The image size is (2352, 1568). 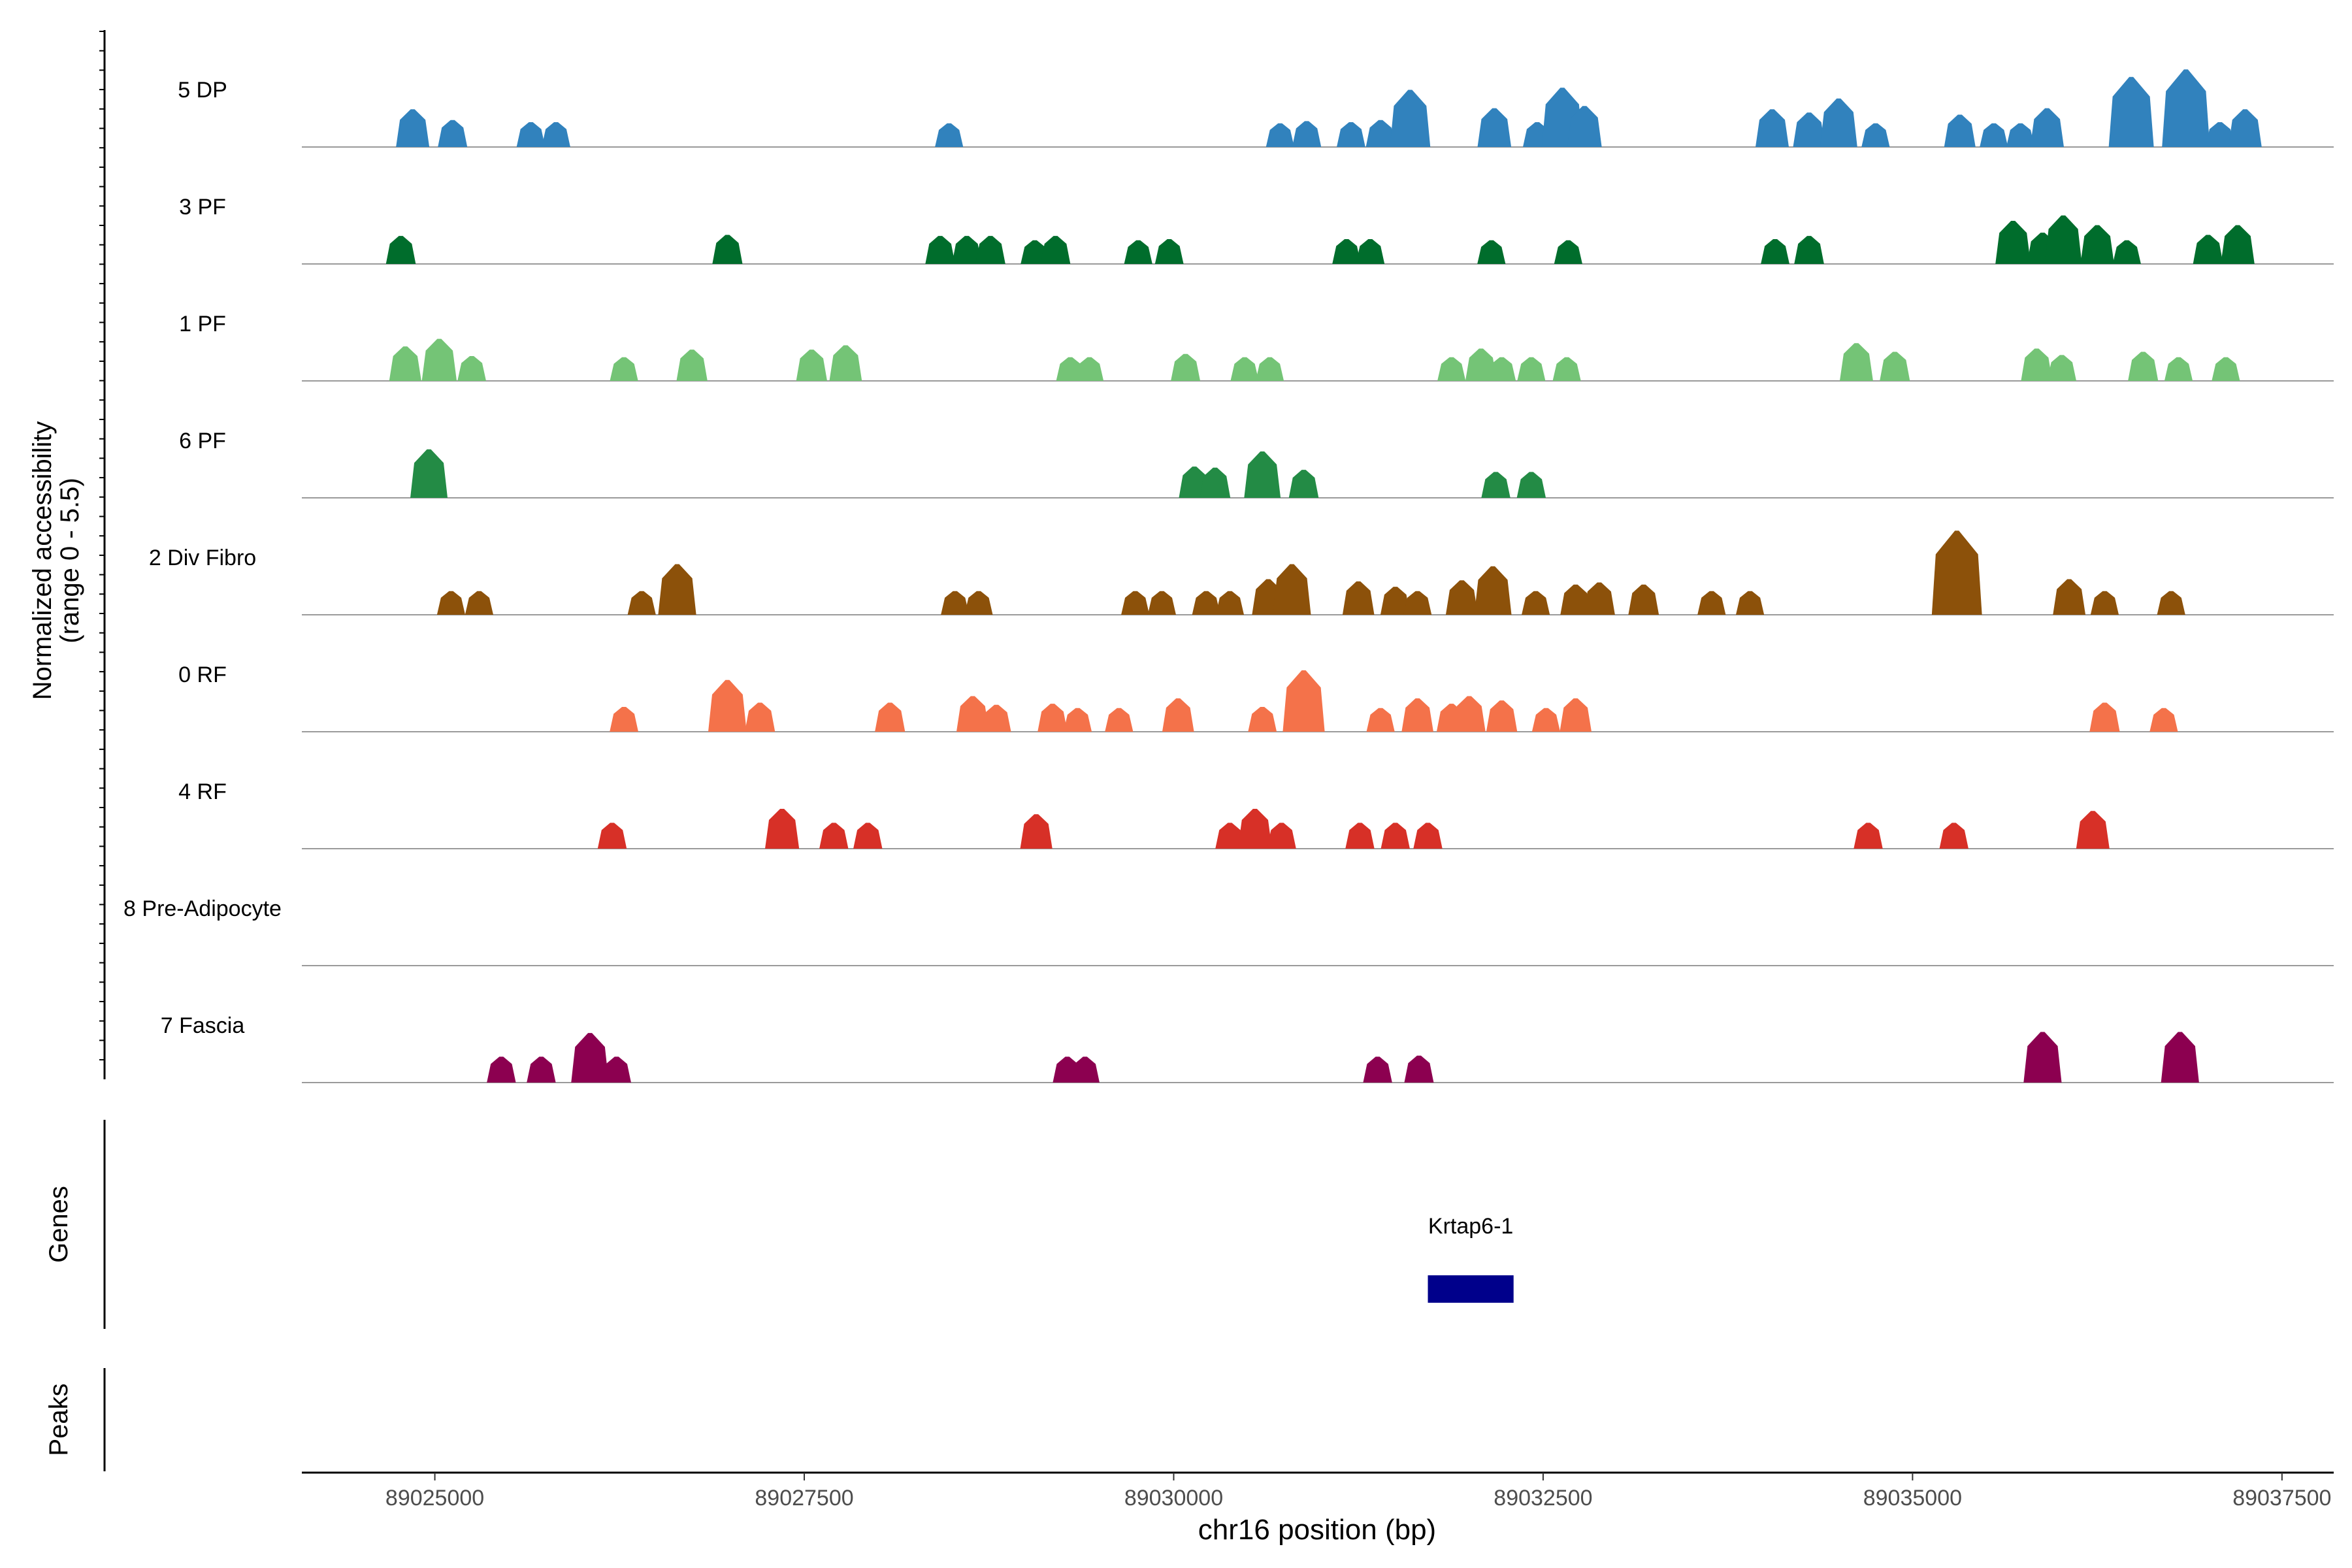 I want to click on track-2-div-fibro: 2 Div Fibro, so click(x=1241, y=573).